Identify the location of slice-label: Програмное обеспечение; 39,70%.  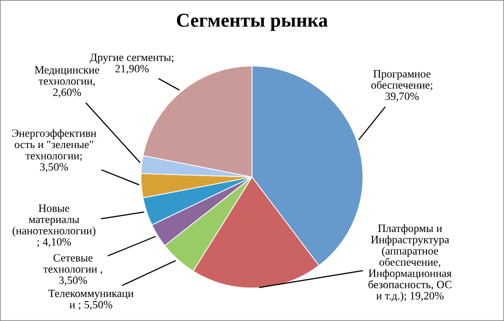
(401, 86).